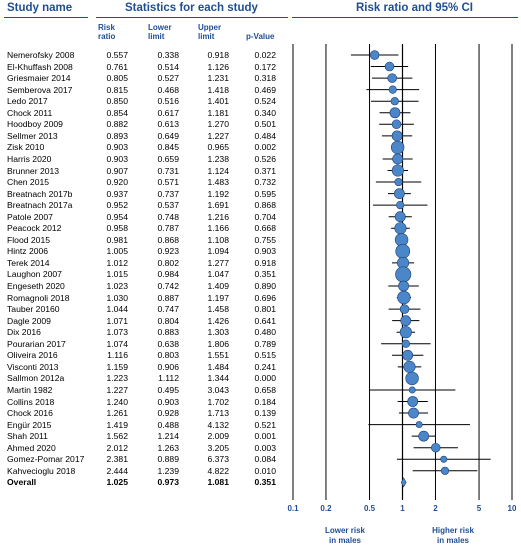 The height and width of the screenshot is (550, 521). I want to click on risk-ratio-col-header: Risk ratio, so click(106, 32).